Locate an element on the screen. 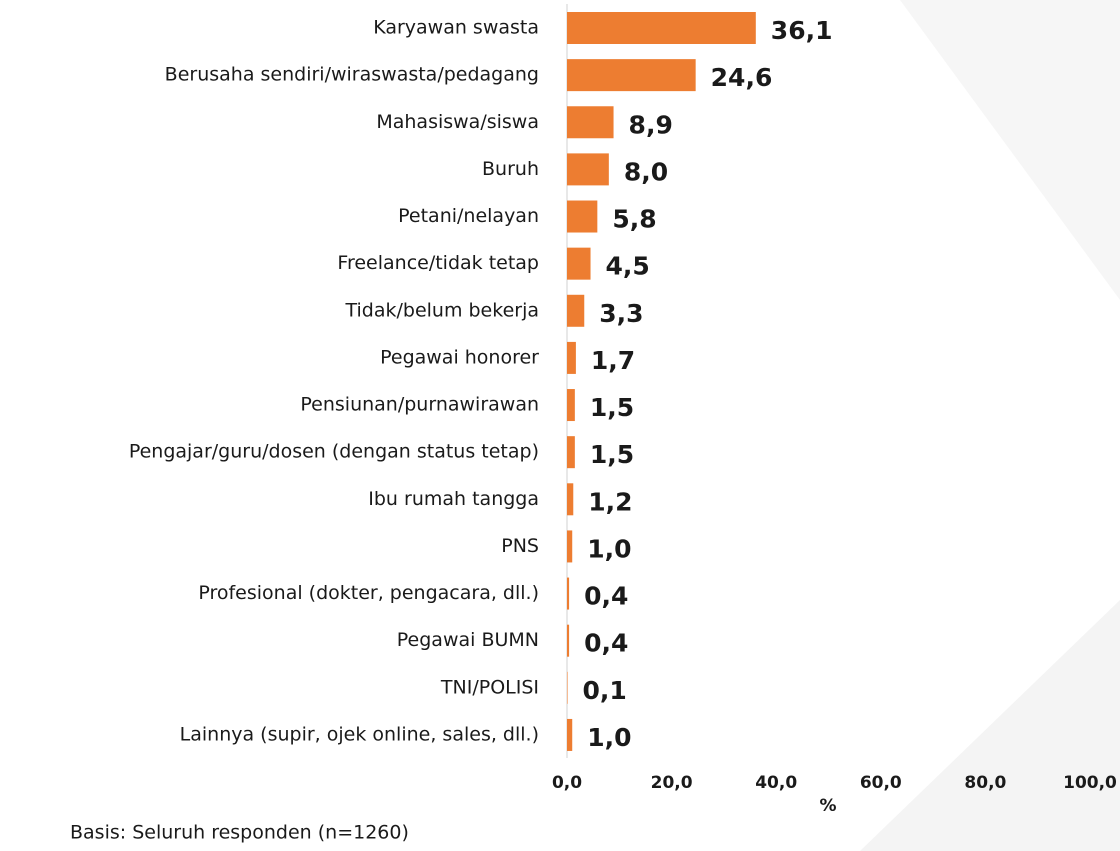  value-label: 3,3 is located at coordinates (621, 313).